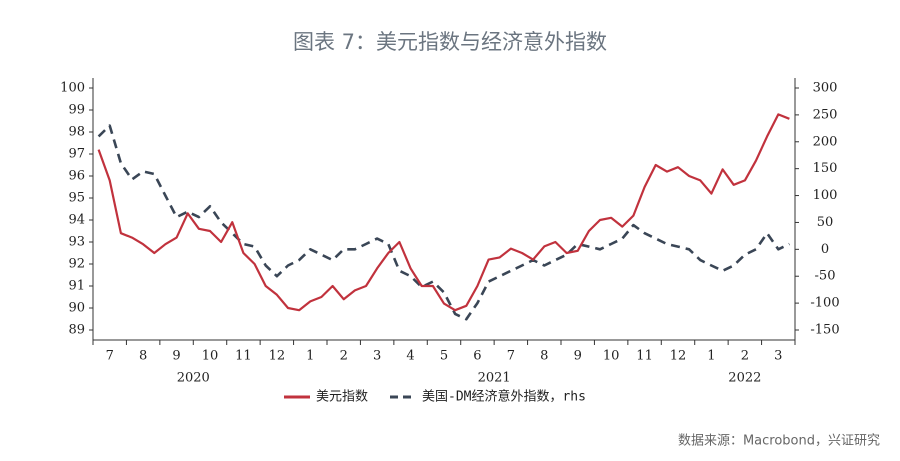 Image resolution: width=900 pixels, height=461 pixels. What do you see at coordinates (825, 276) in the screenshot?
I see `y2-tick-label: -50` at bounding box center [825, 276].